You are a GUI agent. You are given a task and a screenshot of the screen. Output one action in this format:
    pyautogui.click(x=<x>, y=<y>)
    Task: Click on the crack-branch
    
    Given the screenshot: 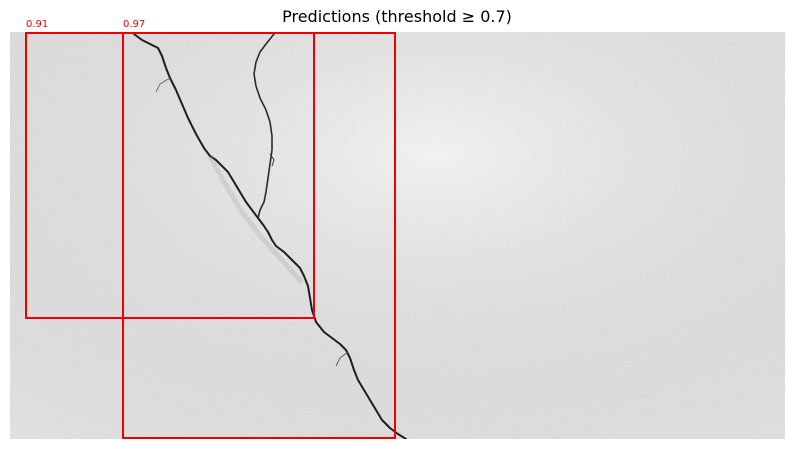 What is the action you would take?
    pyautogui.click(x=264, y=126)
    